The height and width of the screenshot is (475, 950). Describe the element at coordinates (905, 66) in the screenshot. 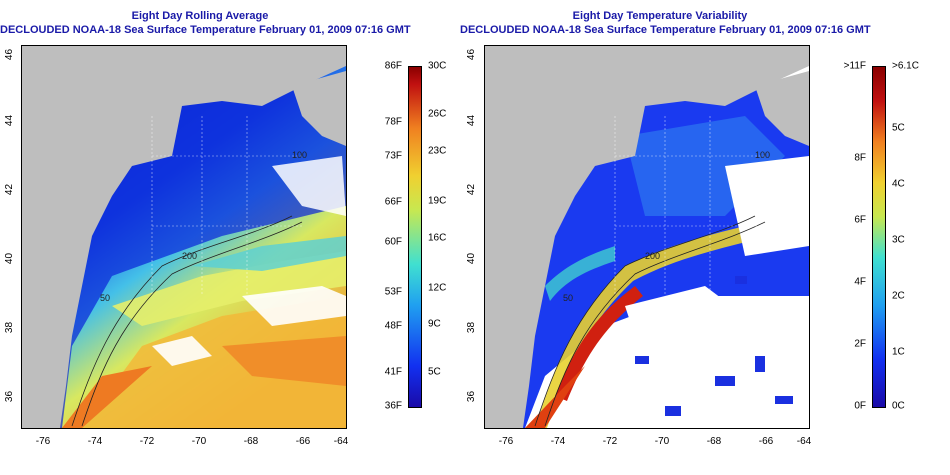

I see `colorbar-label: >6.1C` at that location.